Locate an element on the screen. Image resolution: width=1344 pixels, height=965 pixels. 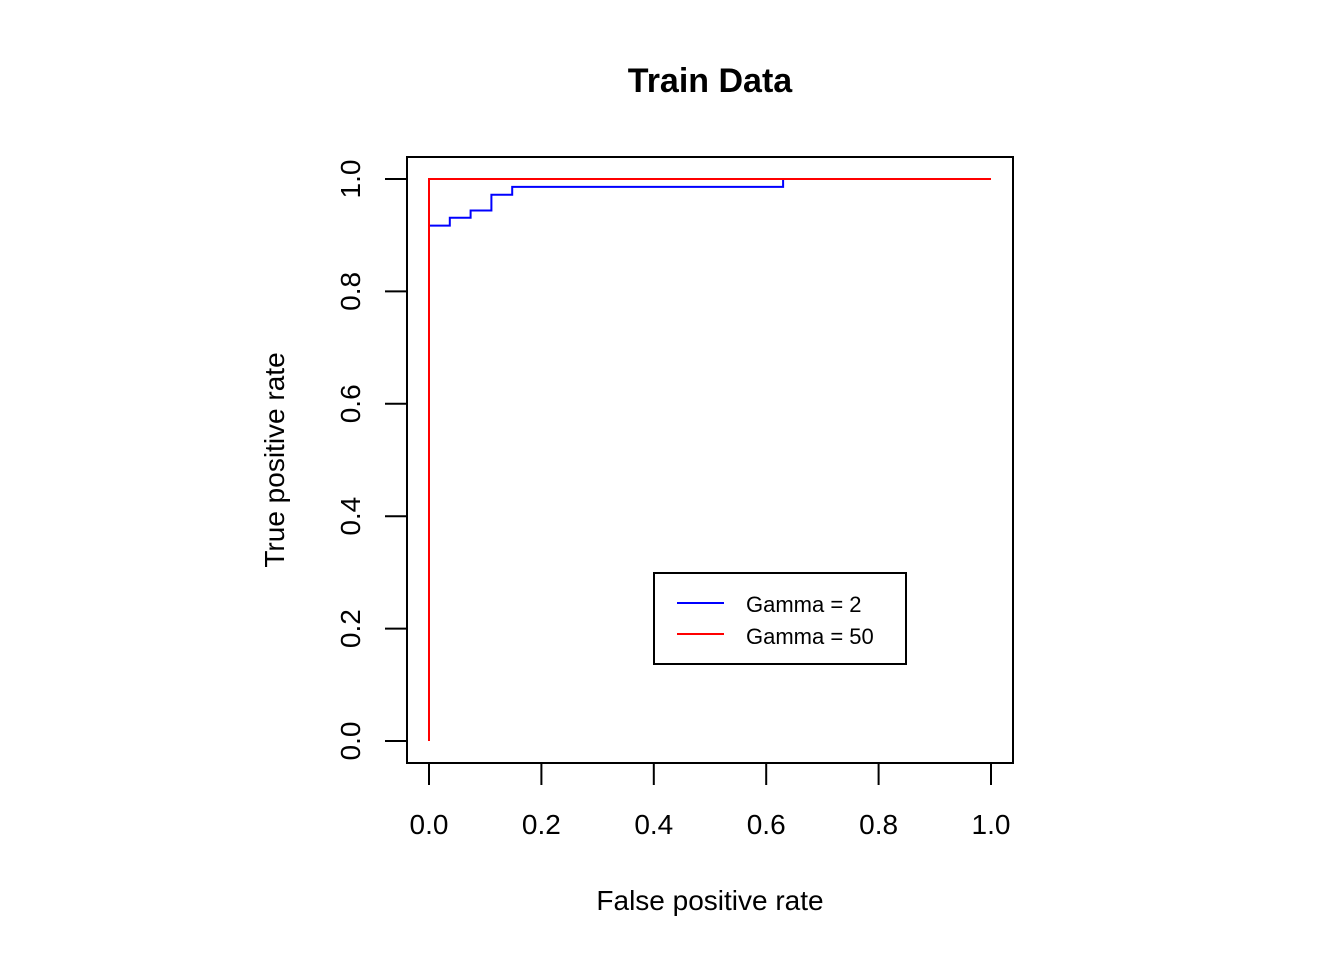
legend: Gamma = 2 Gamma = 50 is located at coordinates (780, 618).